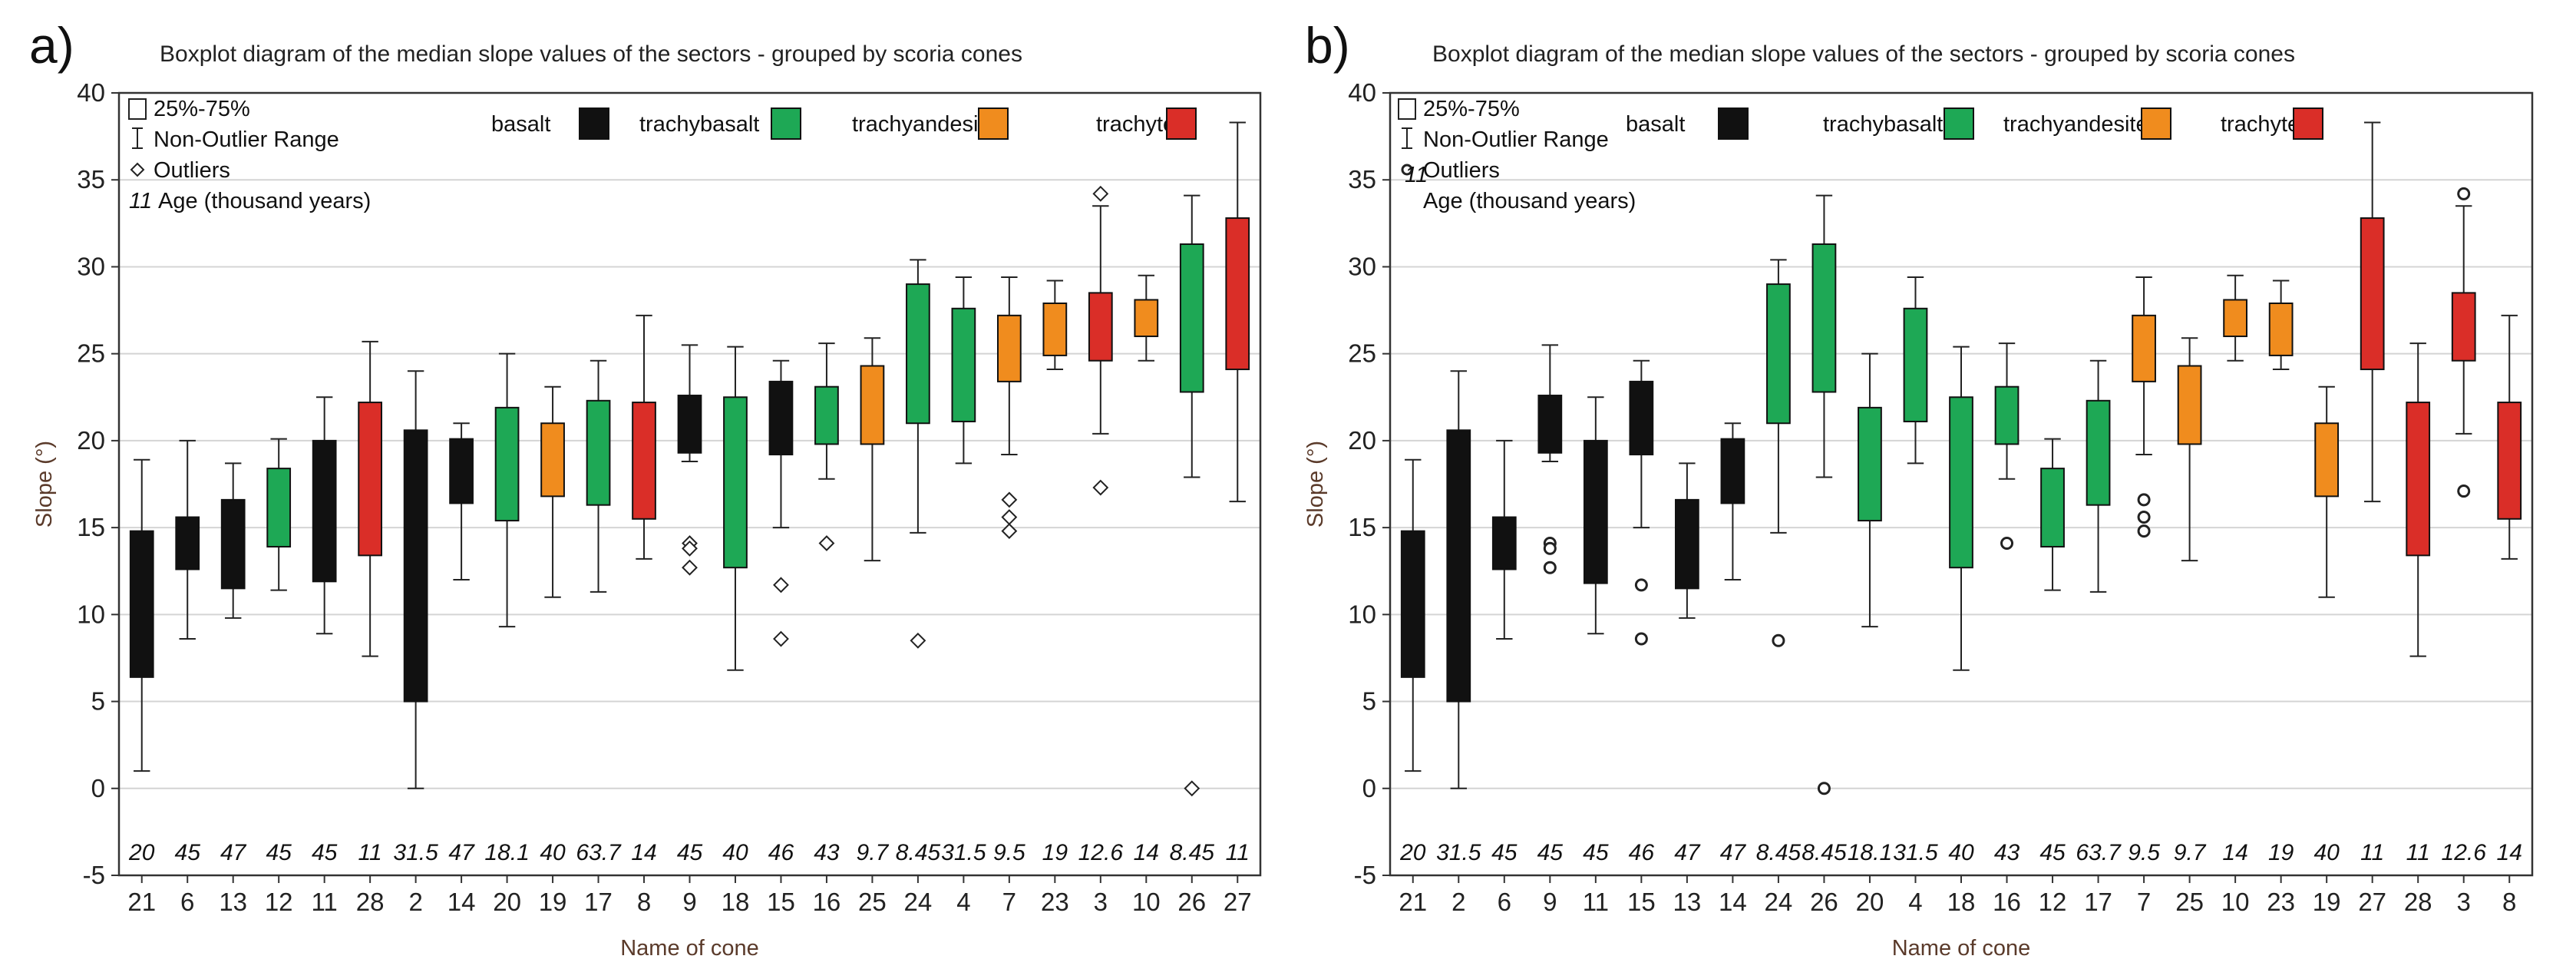 The height and width of the screenshot is (979, 2576). I want to click on age-label: 9.7, so click(873, 852).